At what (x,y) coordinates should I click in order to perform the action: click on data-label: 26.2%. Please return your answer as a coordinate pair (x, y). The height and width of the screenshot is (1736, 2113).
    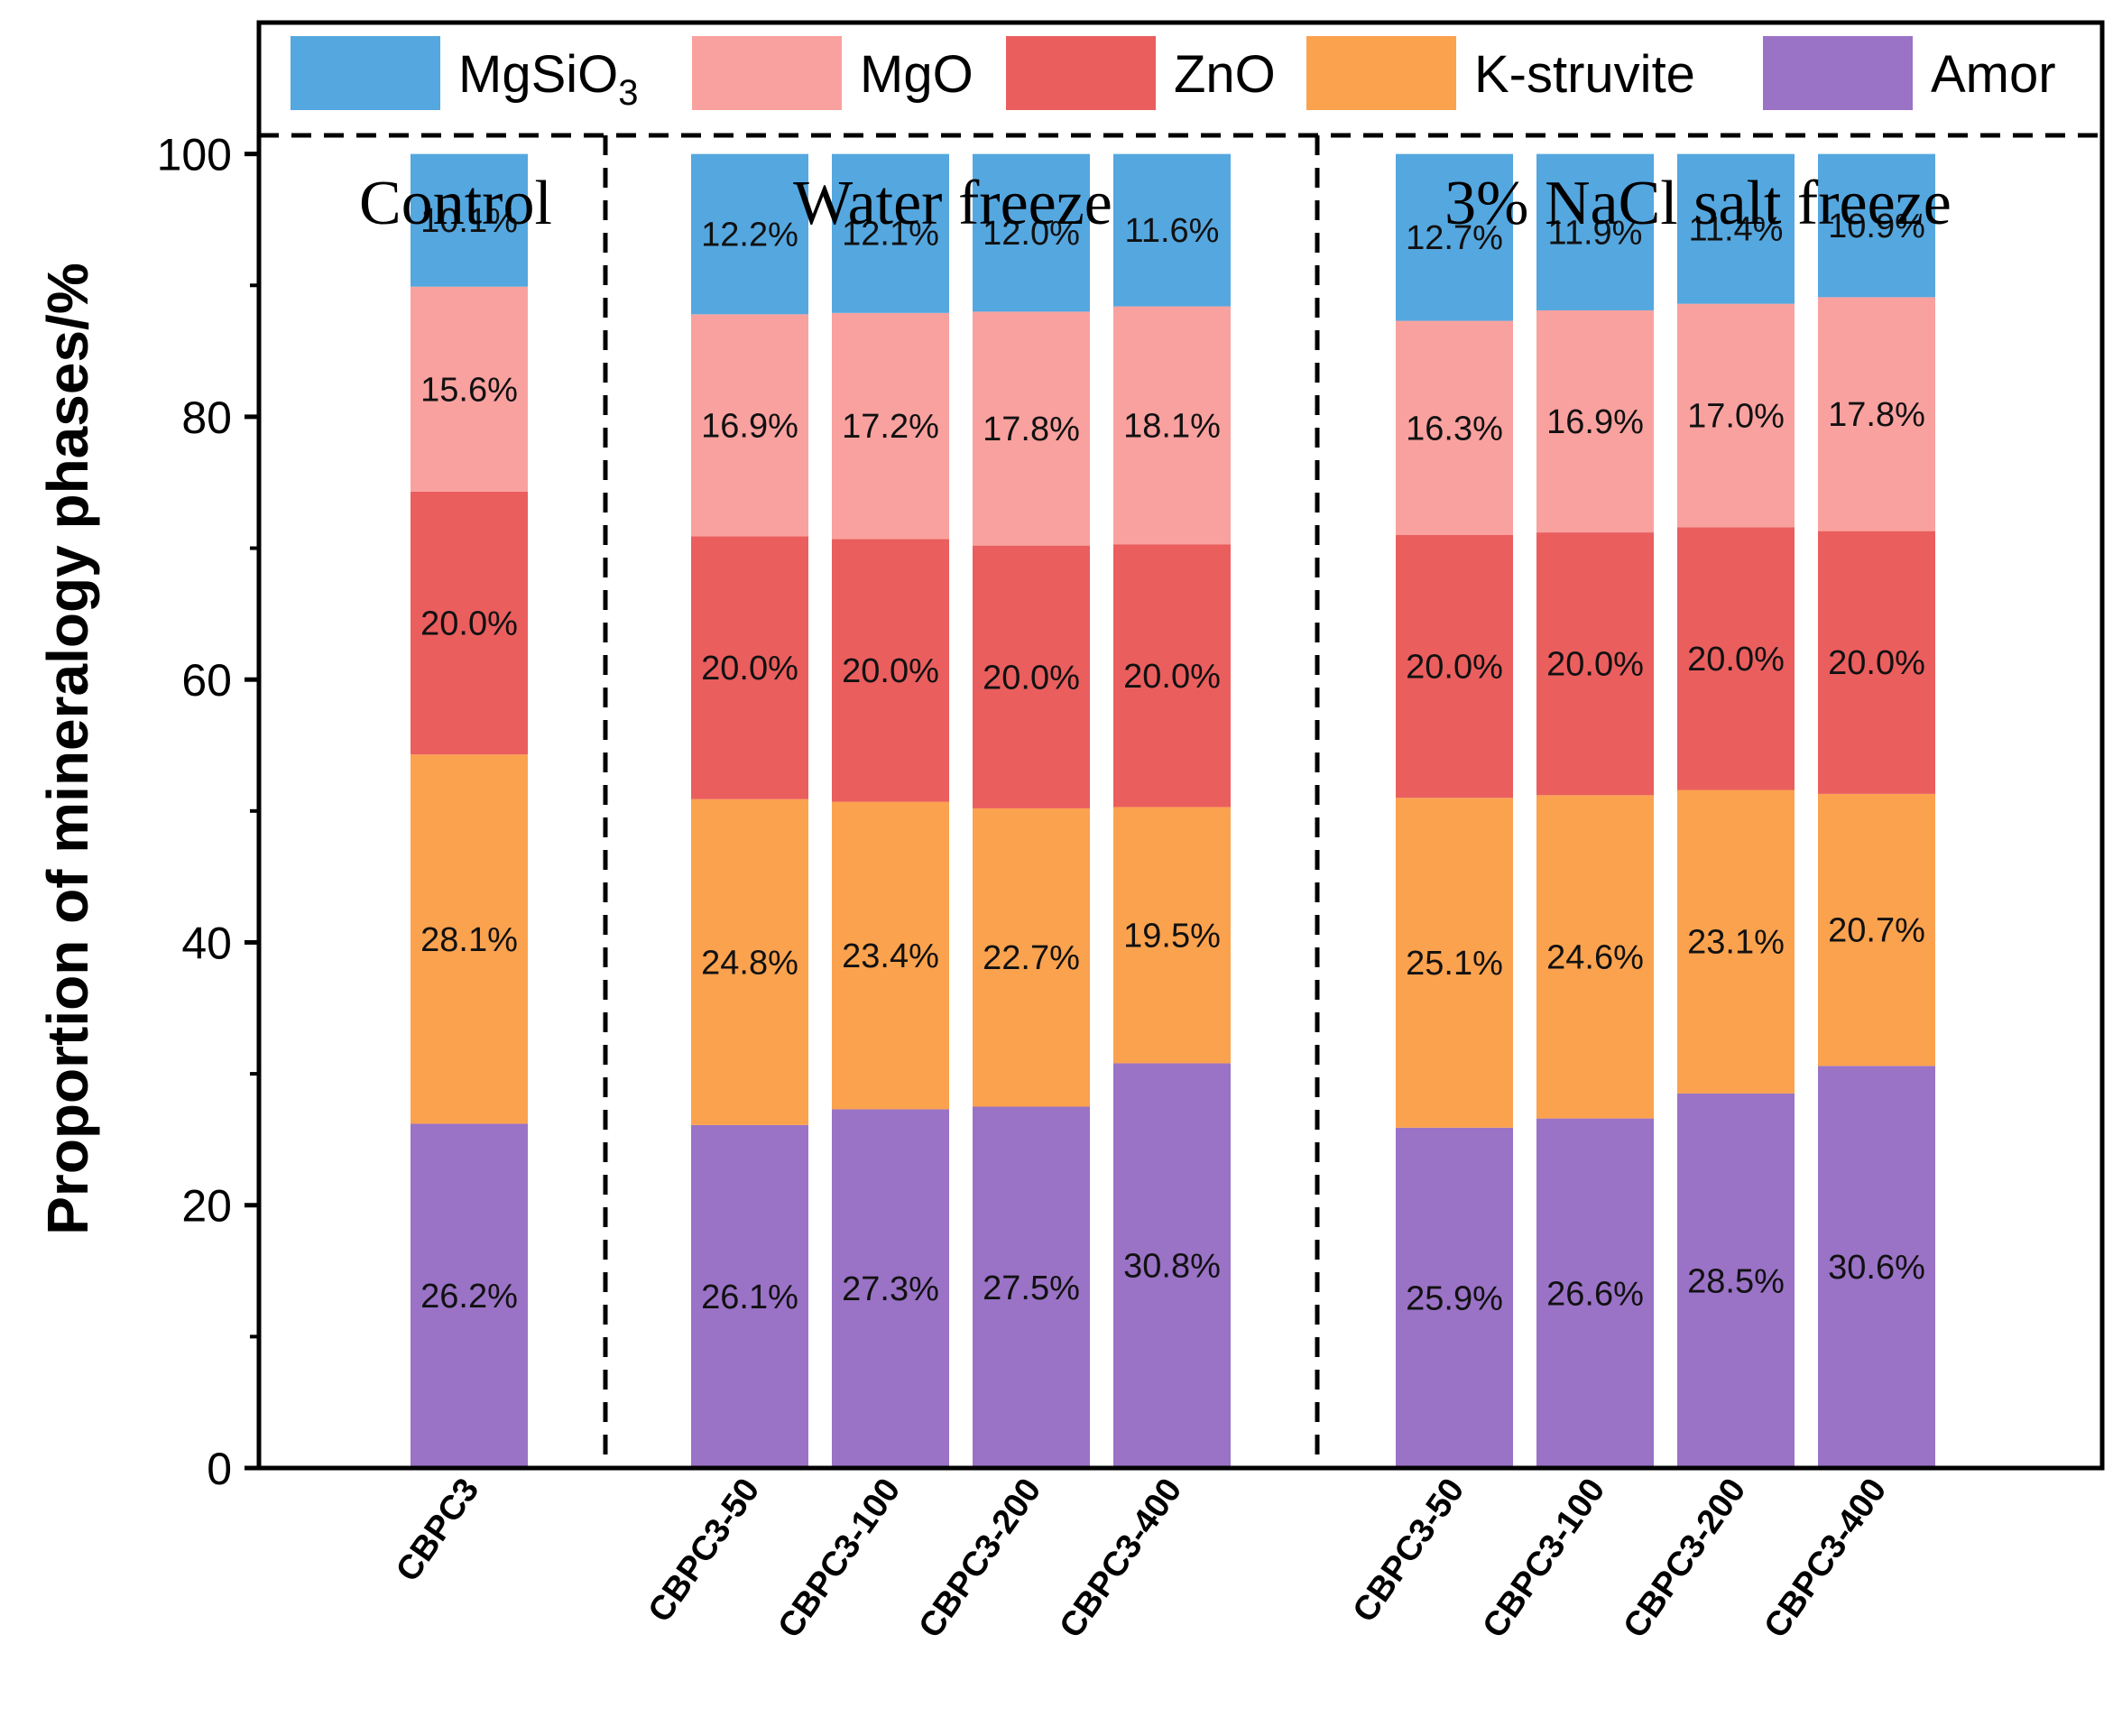
    Looking at the image, I should click on (469, 1297).